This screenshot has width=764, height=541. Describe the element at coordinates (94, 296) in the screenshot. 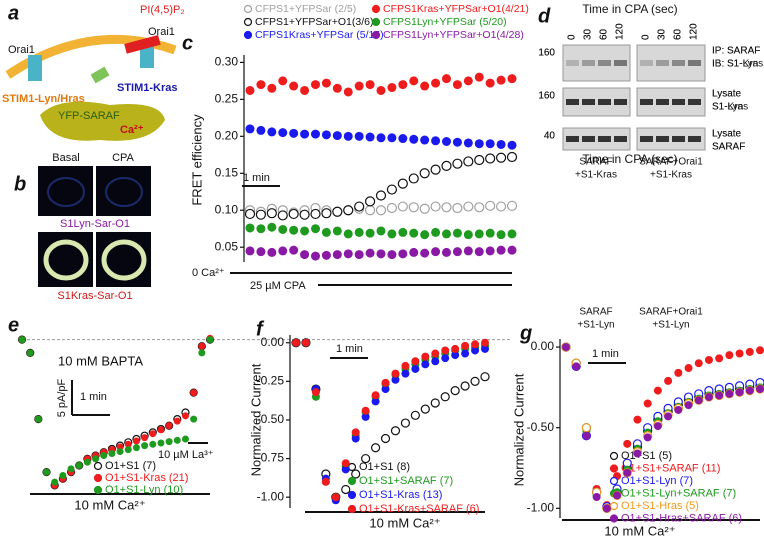

I see `row-label: S1Kras-Sar-O1` at that location.